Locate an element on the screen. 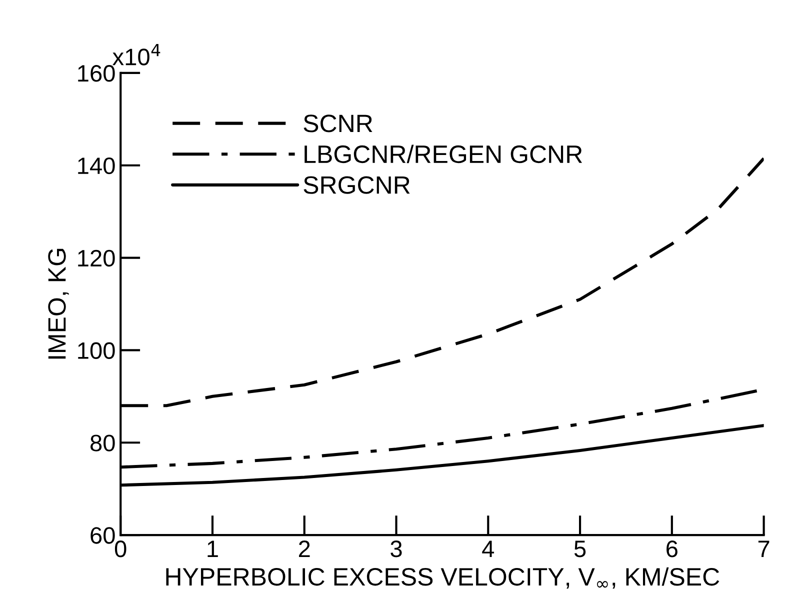 Image resolution: width=804 pixels, height=608 pixels. y-tick-label: 140 is located at coordinates (96, 165).